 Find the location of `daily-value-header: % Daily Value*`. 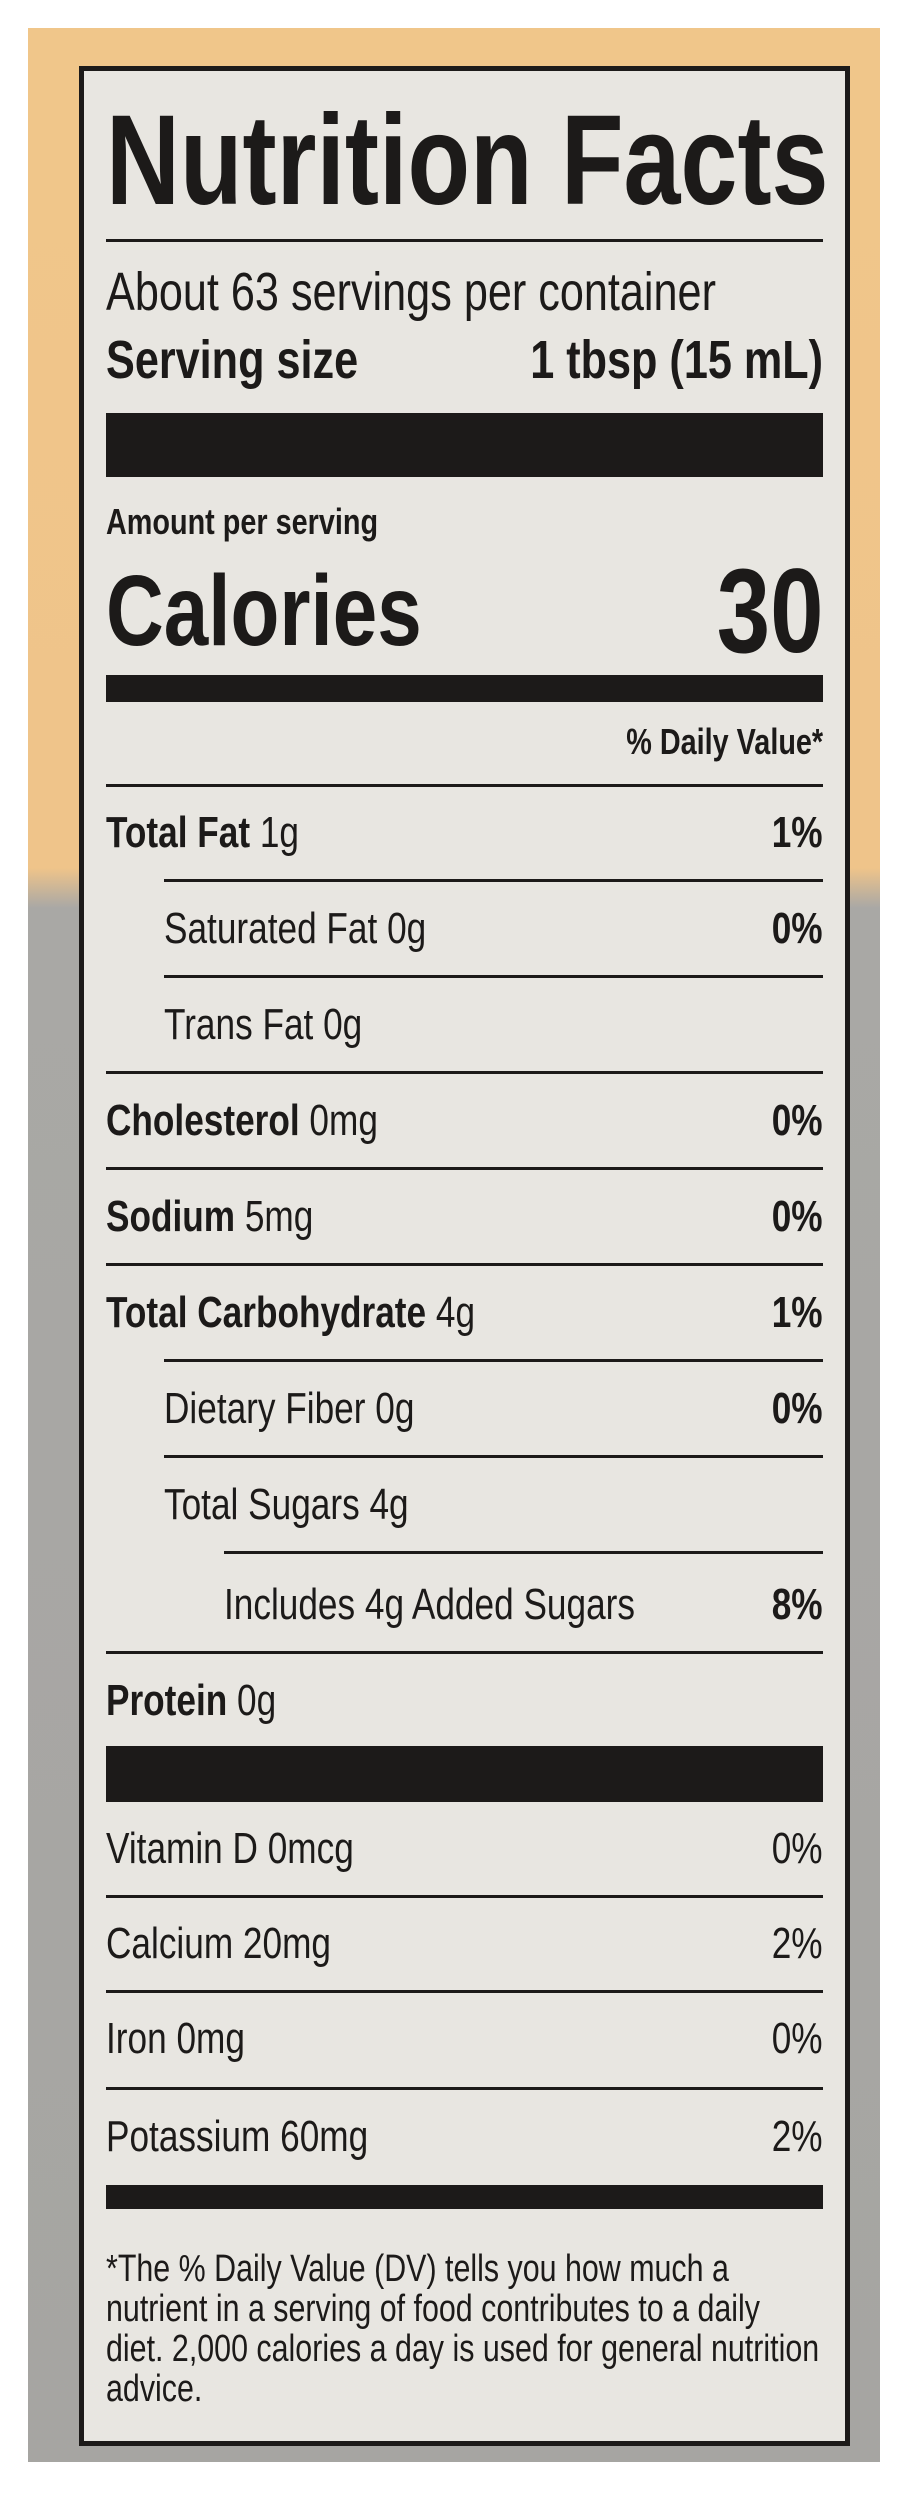

daily-value-header: % Daily Value* is located at coordinates (464, 742).